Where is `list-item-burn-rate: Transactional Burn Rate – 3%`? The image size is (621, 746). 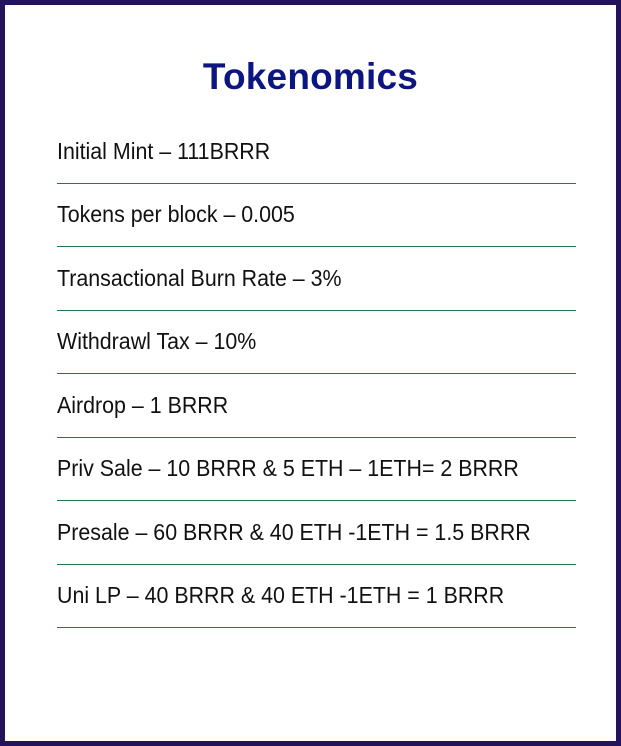
list-item-burn-rate: Transactional Burn Rate – 3% is located at coordinates (316, 279).